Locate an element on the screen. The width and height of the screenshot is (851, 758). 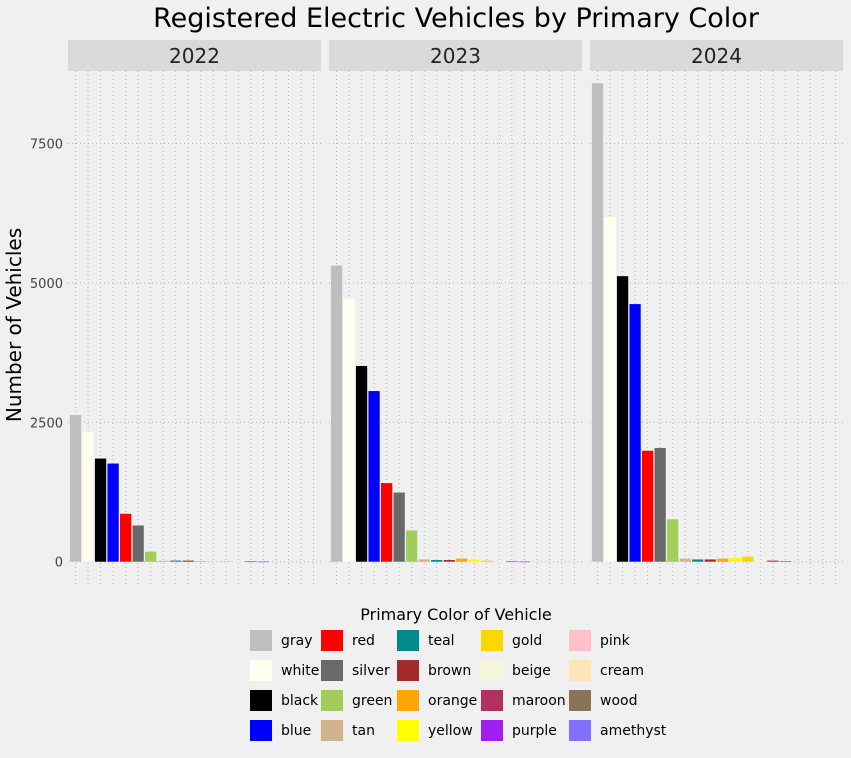
legend-item-white: white is located at coordinates (284, 670).